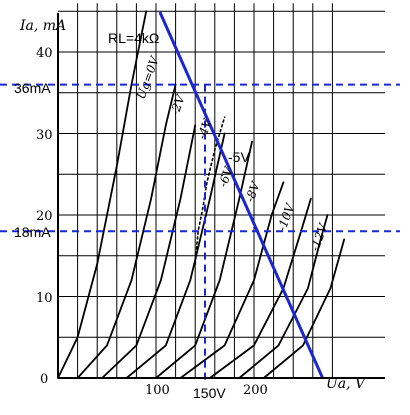  What do you see at coordinates (226, 176) in the screenshot?
I see `curve-label-6v: -6V` at bounding box center [226, 176].